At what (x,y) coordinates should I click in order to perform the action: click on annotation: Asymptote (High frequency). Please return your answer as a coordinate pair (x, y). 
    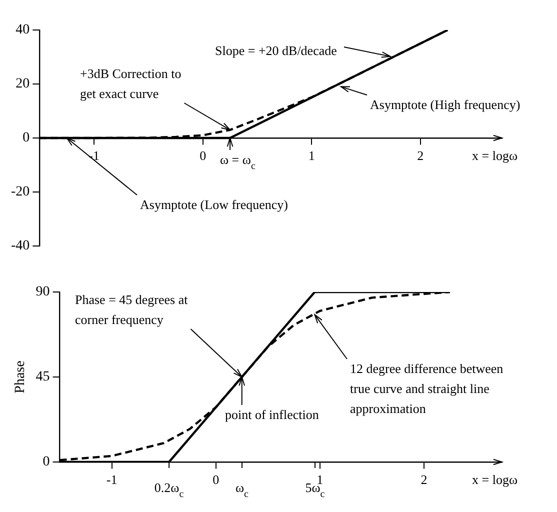
    Looking at the image, I should click on (445, 104).